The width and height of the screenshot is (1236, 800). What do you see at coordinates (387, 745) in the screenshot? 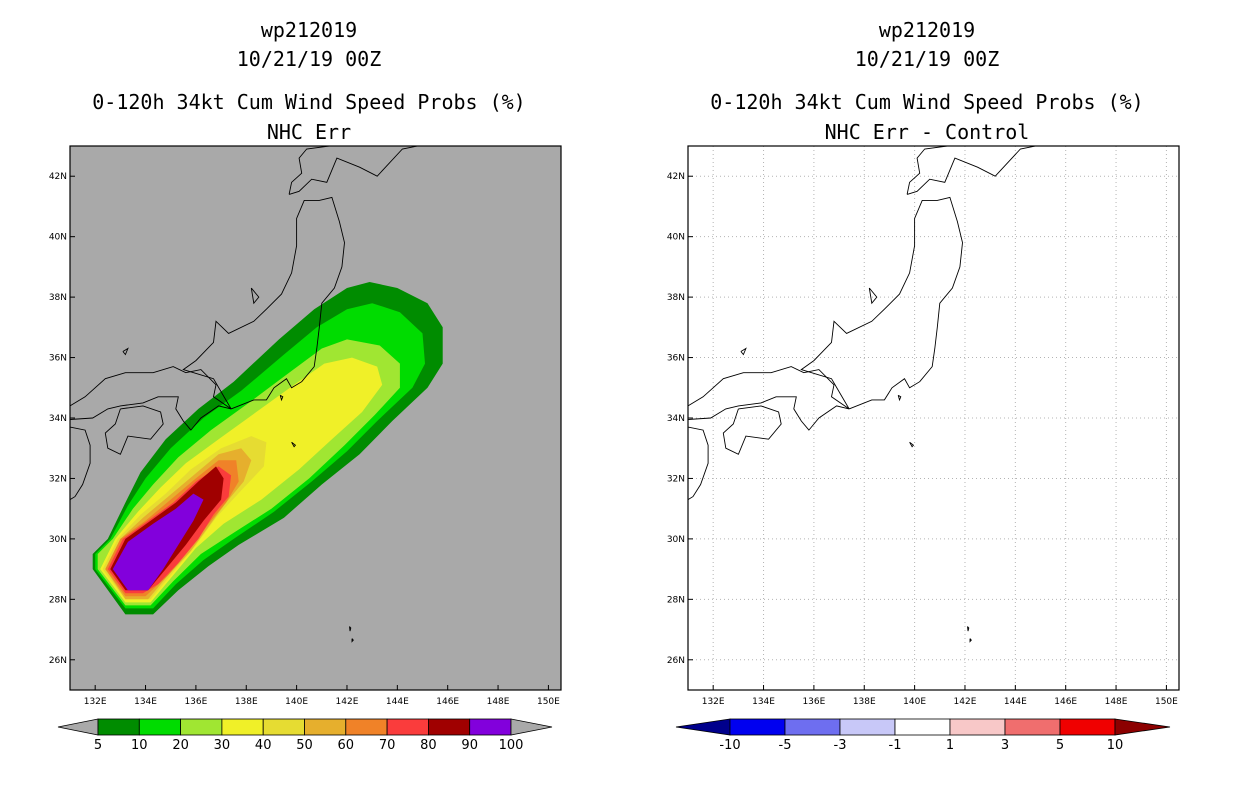
I see `colorbar-label: 70` at bounding box center [387, 745].